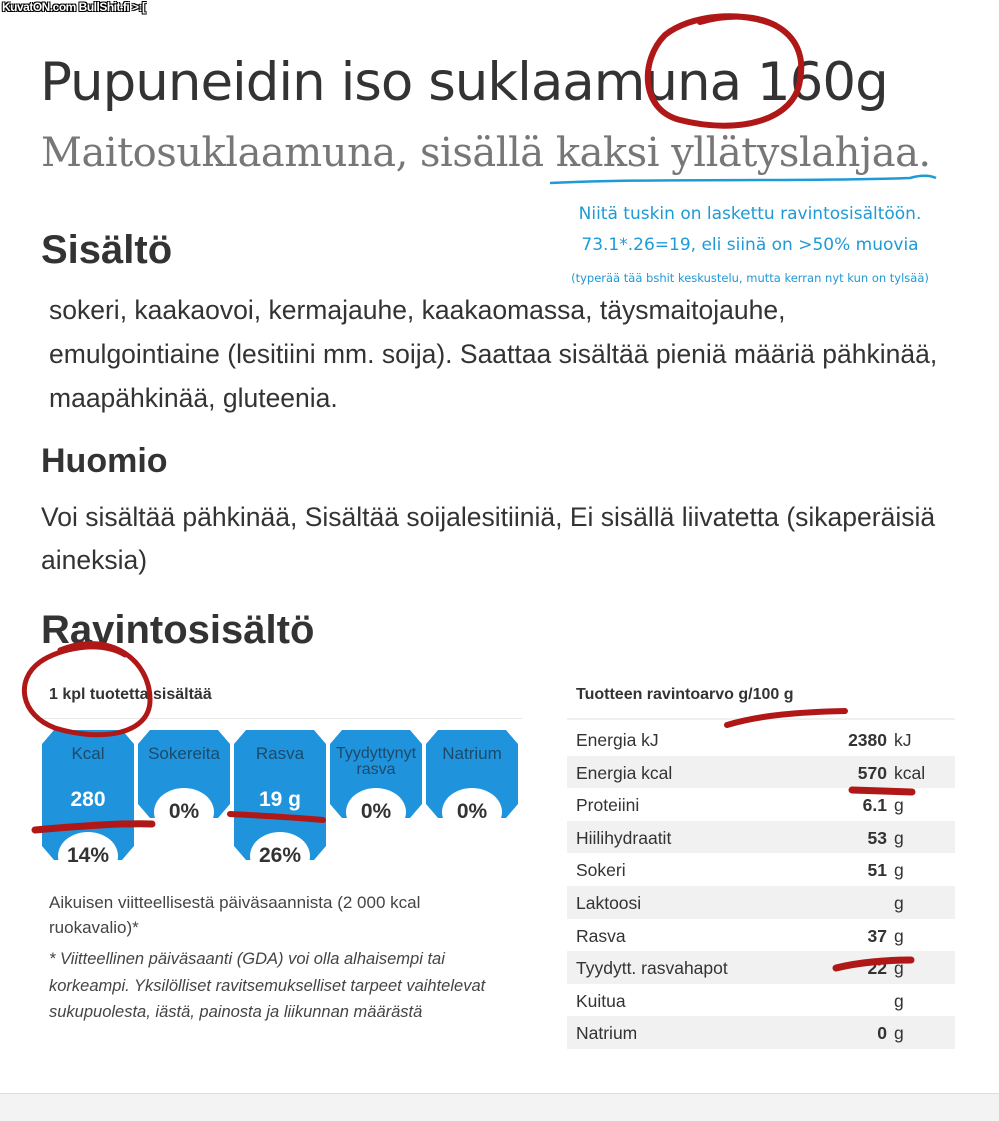  What do you see at coordinates (867, 740) in the screenshot?
I see `nutrient-value: 2380` at bounding box center [867, 740].